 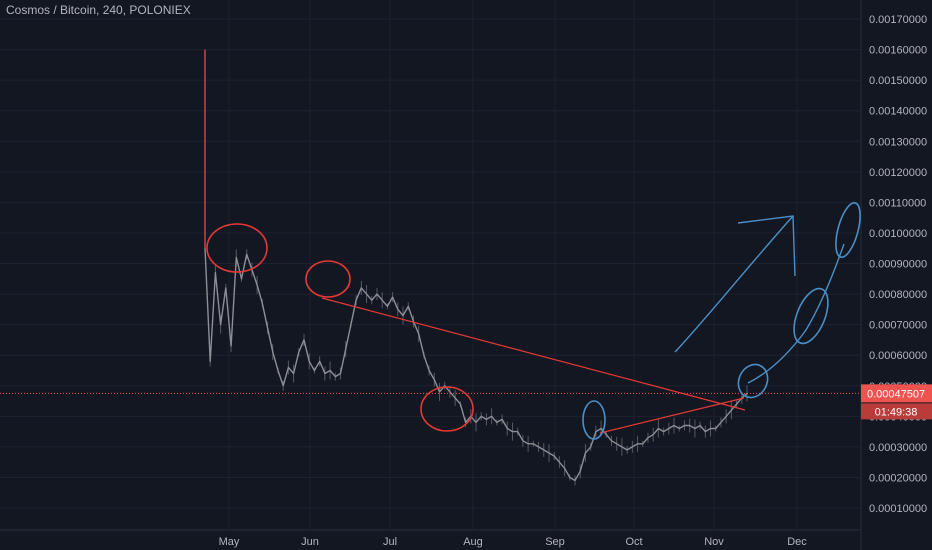 What do you see at coordinates (633, 542) in the screenshot?
I see `x-tick-label: Oct` at bounding box center [633, 542].